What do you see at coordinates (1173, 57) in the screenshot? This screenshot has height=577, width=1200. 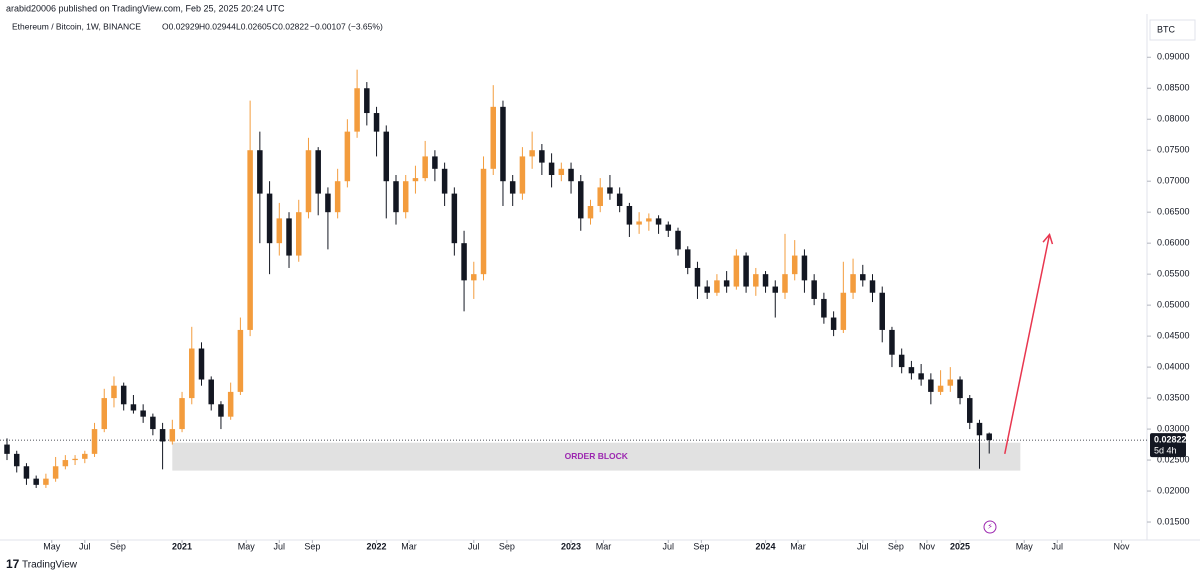 I see `y-tick-label: 0.09000` at bounding box center [1173, 57].